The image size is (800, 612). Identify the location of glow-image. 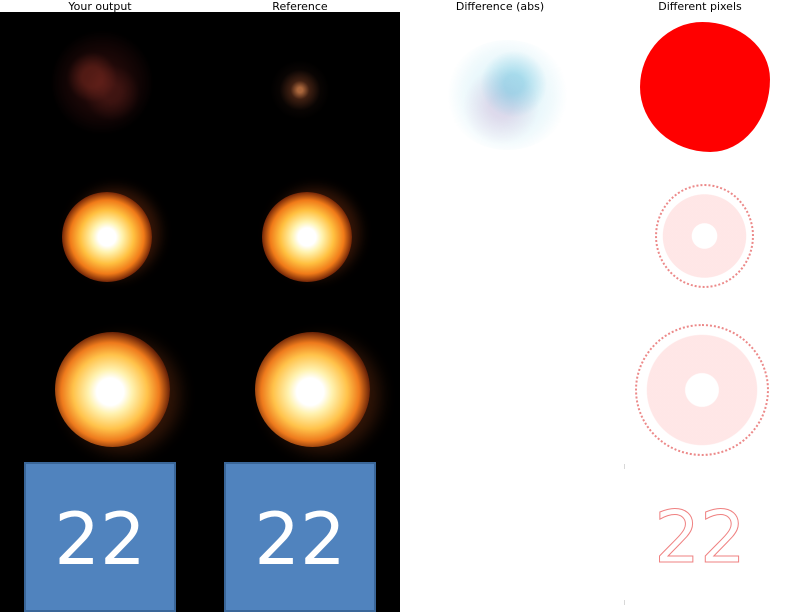
(300, 90).